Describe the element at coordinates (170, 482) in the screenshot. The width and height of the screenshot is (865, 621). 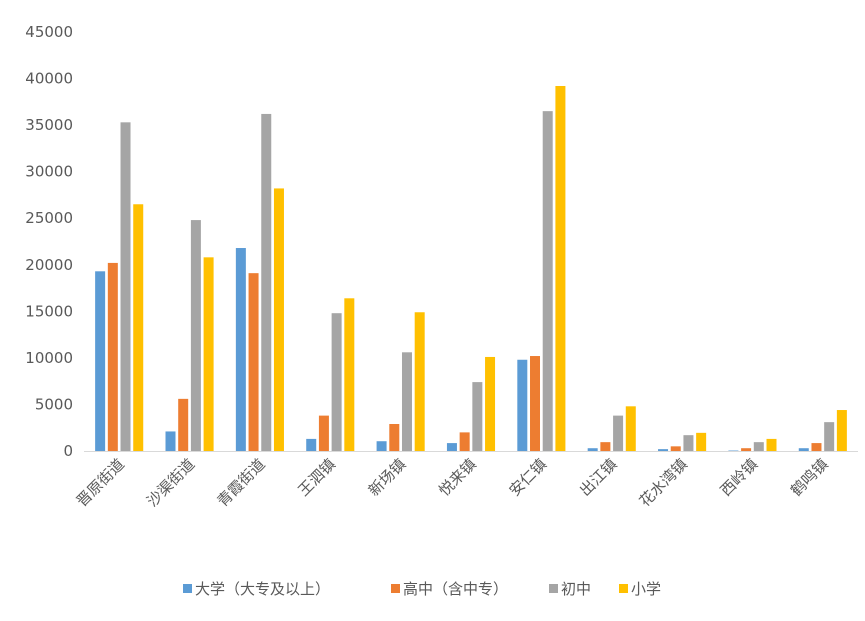
I see `x-category-label: 沙渠街道` at that location.